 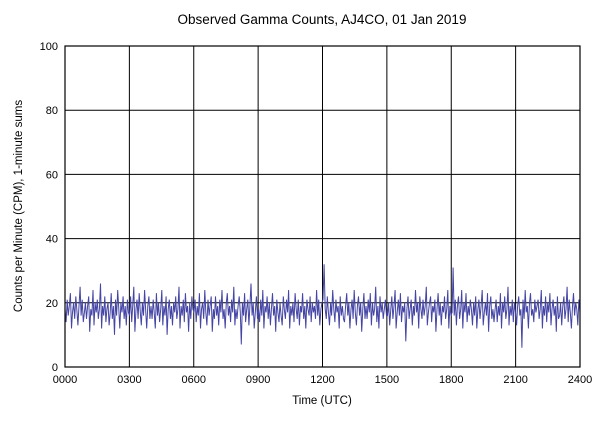 I want to click on y-tick-label: 40, so click(x=52, y=240).